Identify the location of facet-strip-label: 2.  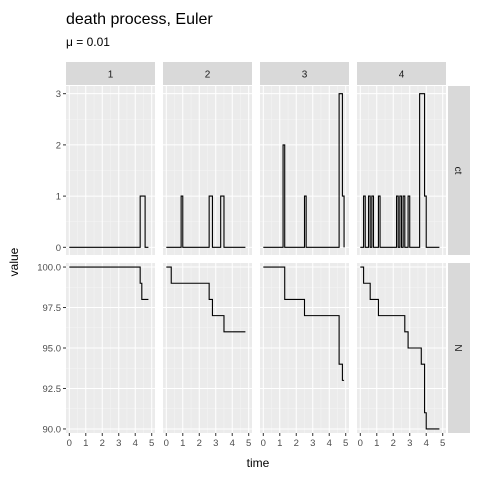
(208, 75).